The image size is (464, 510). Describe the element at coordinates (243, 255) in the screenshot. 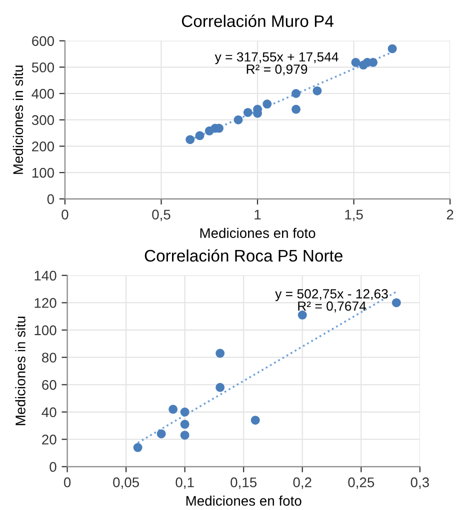

I see `chart-title: Correlación Roca P5 Norte` at that location.